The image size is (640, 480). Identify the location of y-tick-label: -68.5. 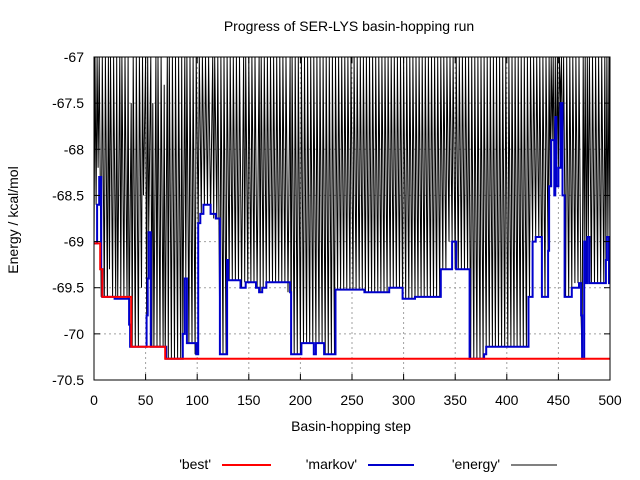
(68, 195).